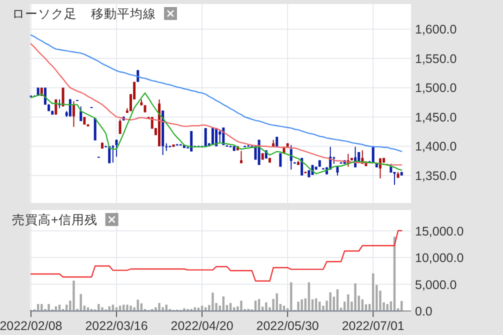 The height and width of the screenshot is (335, 503). Describe the element at coordinates (436, 59) in the screenshot. I see `y-tick-label: 1,550.0` at that location.